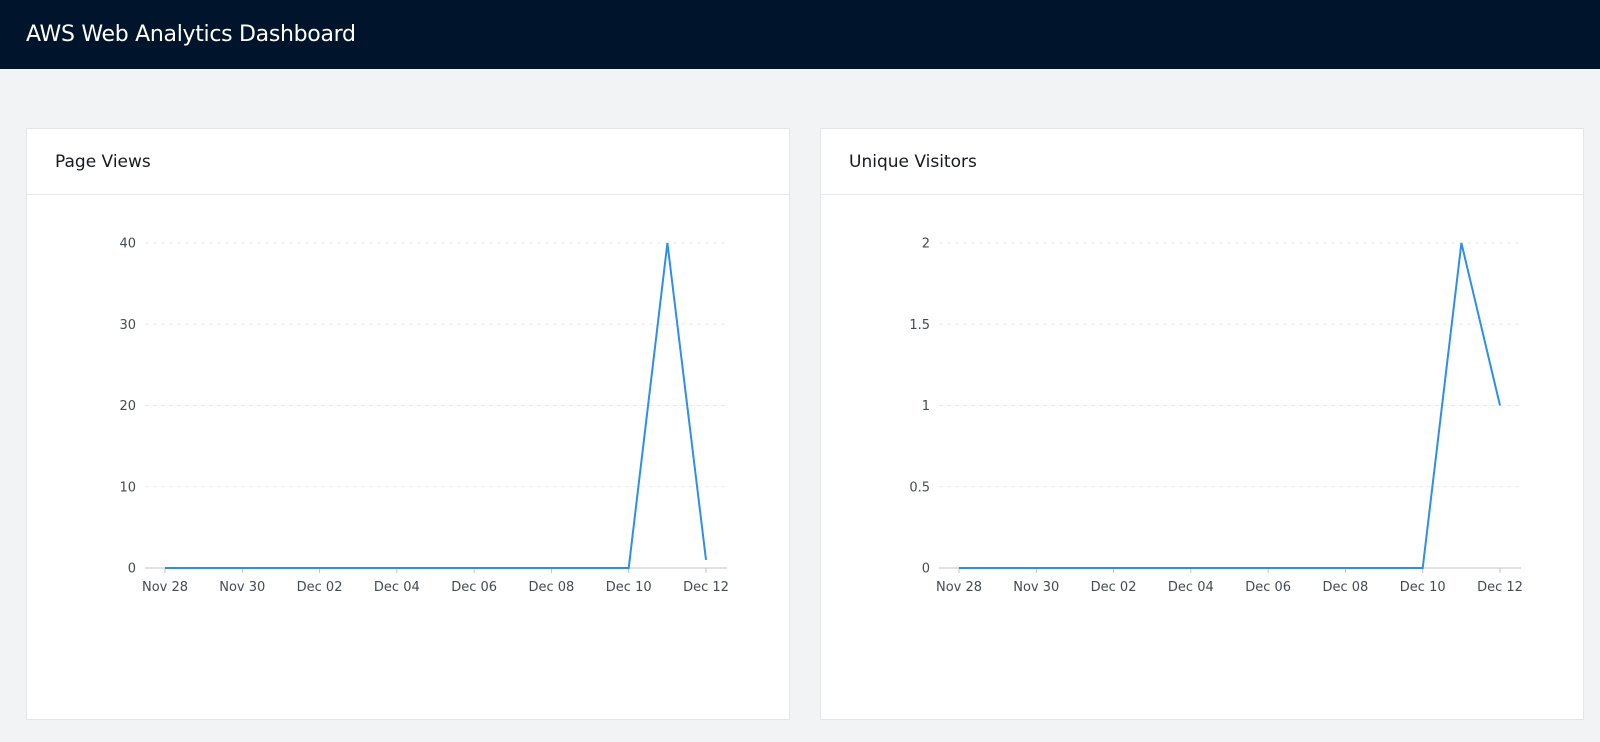 Image resolution: width=1600 pixels, height=742 pixels. I want to click on y-tick-label: 20, so click(127, 406).